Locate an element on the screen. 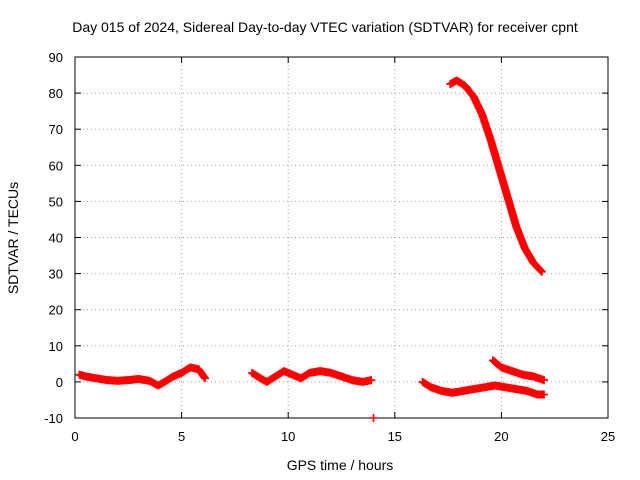 The width and height of the screenshot is (640, 480). x-tick-label: 5 is located at coordinates (181, 436).